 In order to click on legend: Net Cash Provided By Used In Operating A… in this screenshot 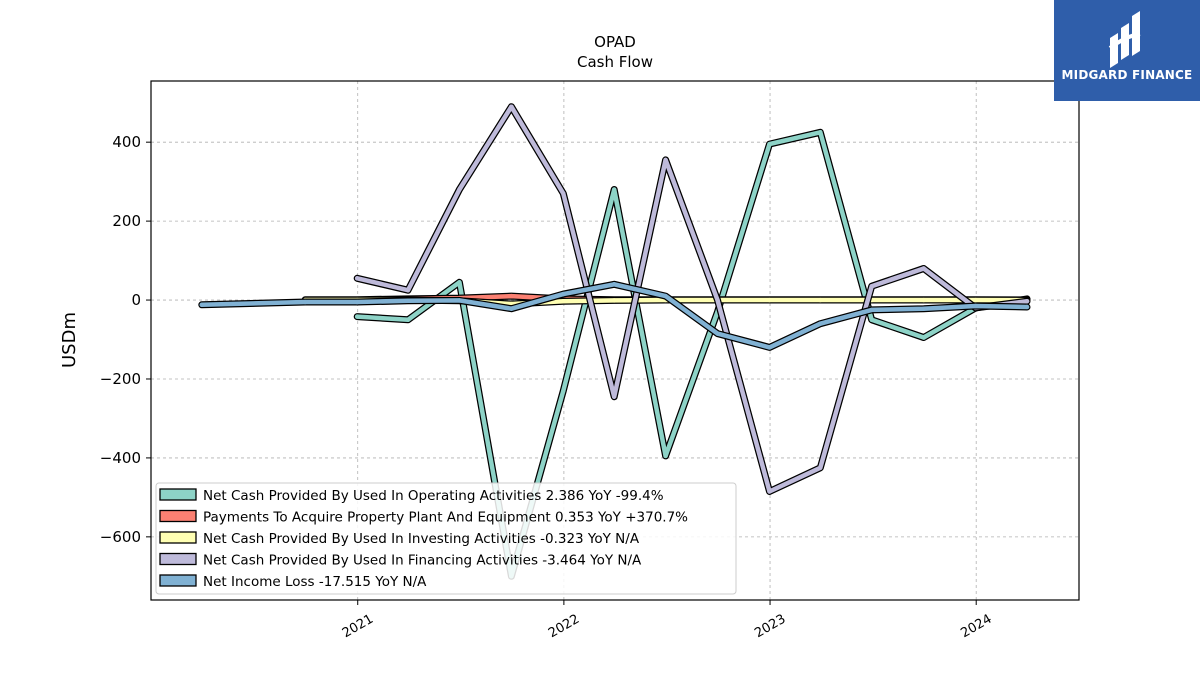, I will do `click(446, 538)`.